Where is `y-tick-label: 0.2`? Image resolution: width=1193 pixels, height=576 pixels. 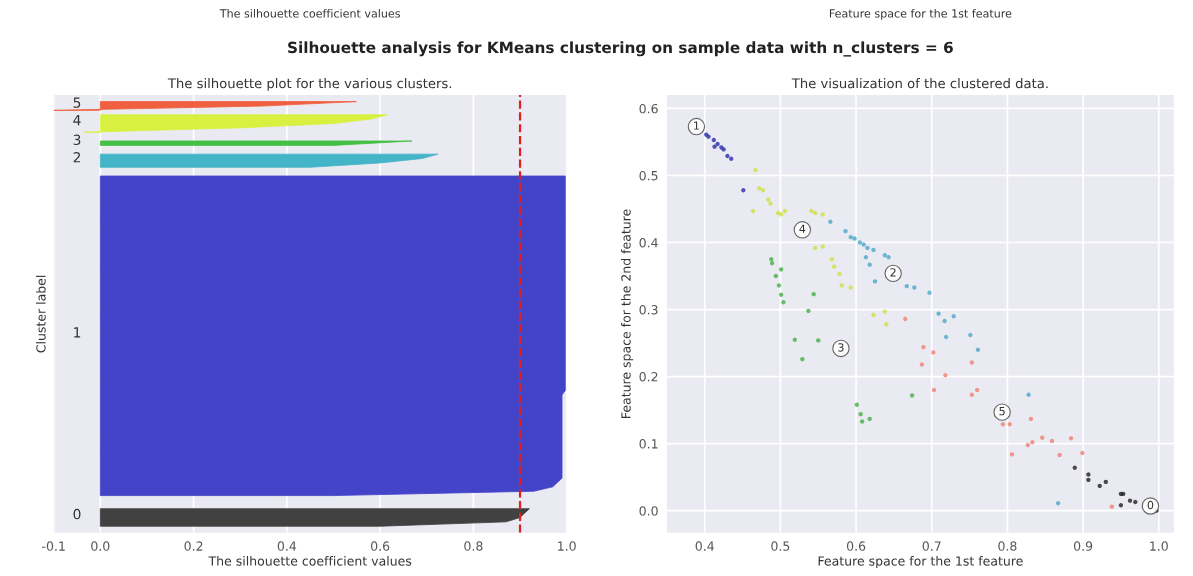 y-tick-label: 0.2 is located at coordinates (648, 377).